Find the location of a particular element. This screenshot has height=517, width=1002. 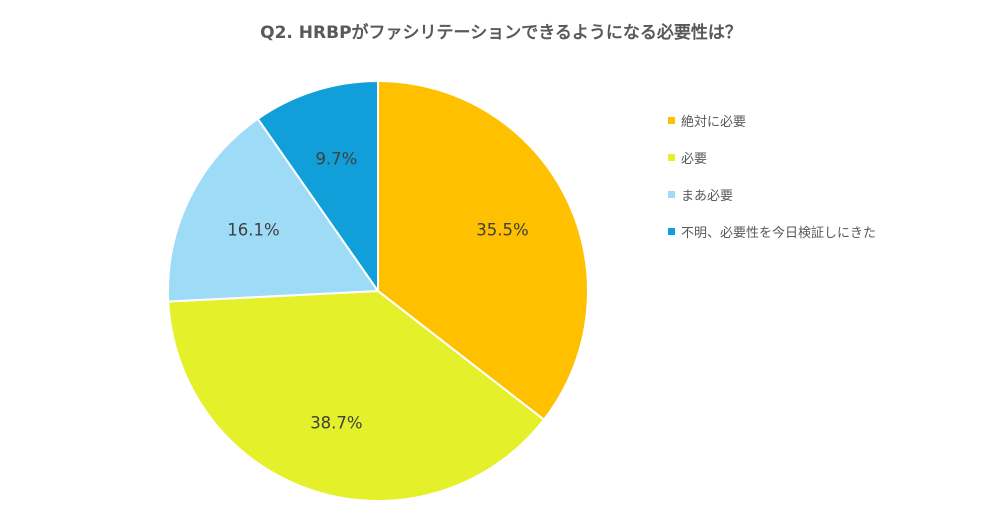

legend-label-4: 不明、必要性を今日検証しにきた is located at coordinates (779, 233).